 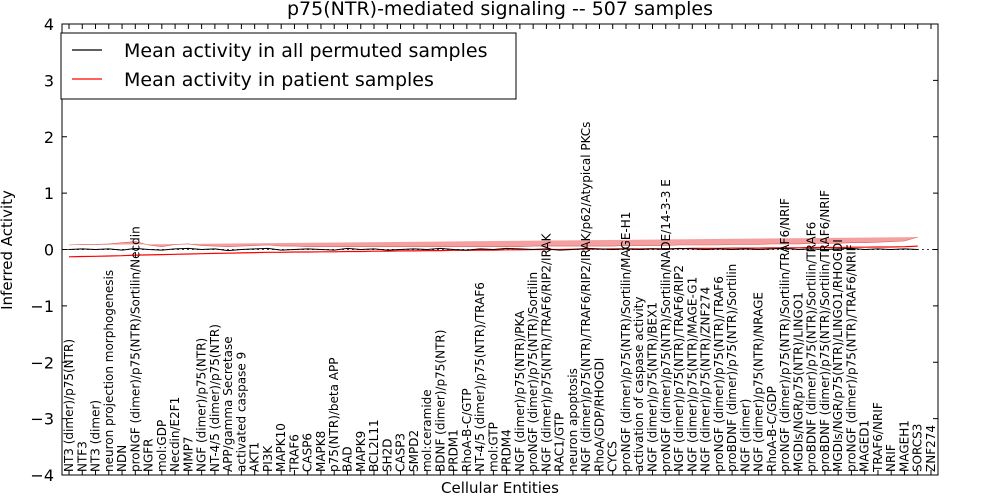 What do you see at coordinates (122, 458) in the screenshot?
I see `x-category-label: NDN` at bounding box center [122, 458].